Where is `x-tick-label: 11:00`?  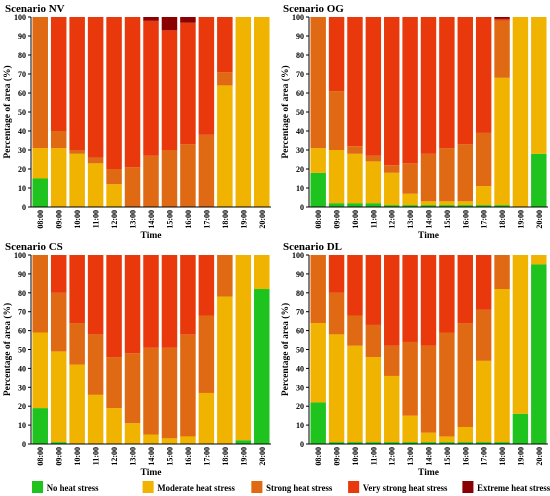
x-tick-label: 11:00 is located at coordinates (96, 456).